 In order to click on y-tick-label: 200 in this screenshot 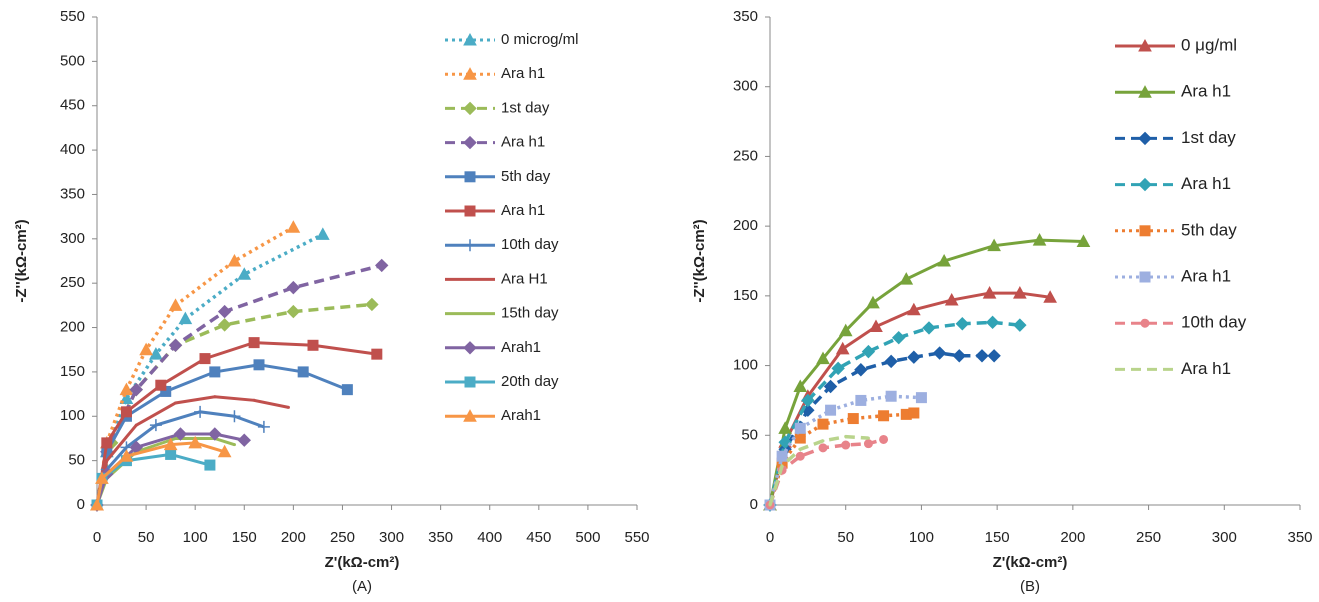, I will do `click(72, 327)`.